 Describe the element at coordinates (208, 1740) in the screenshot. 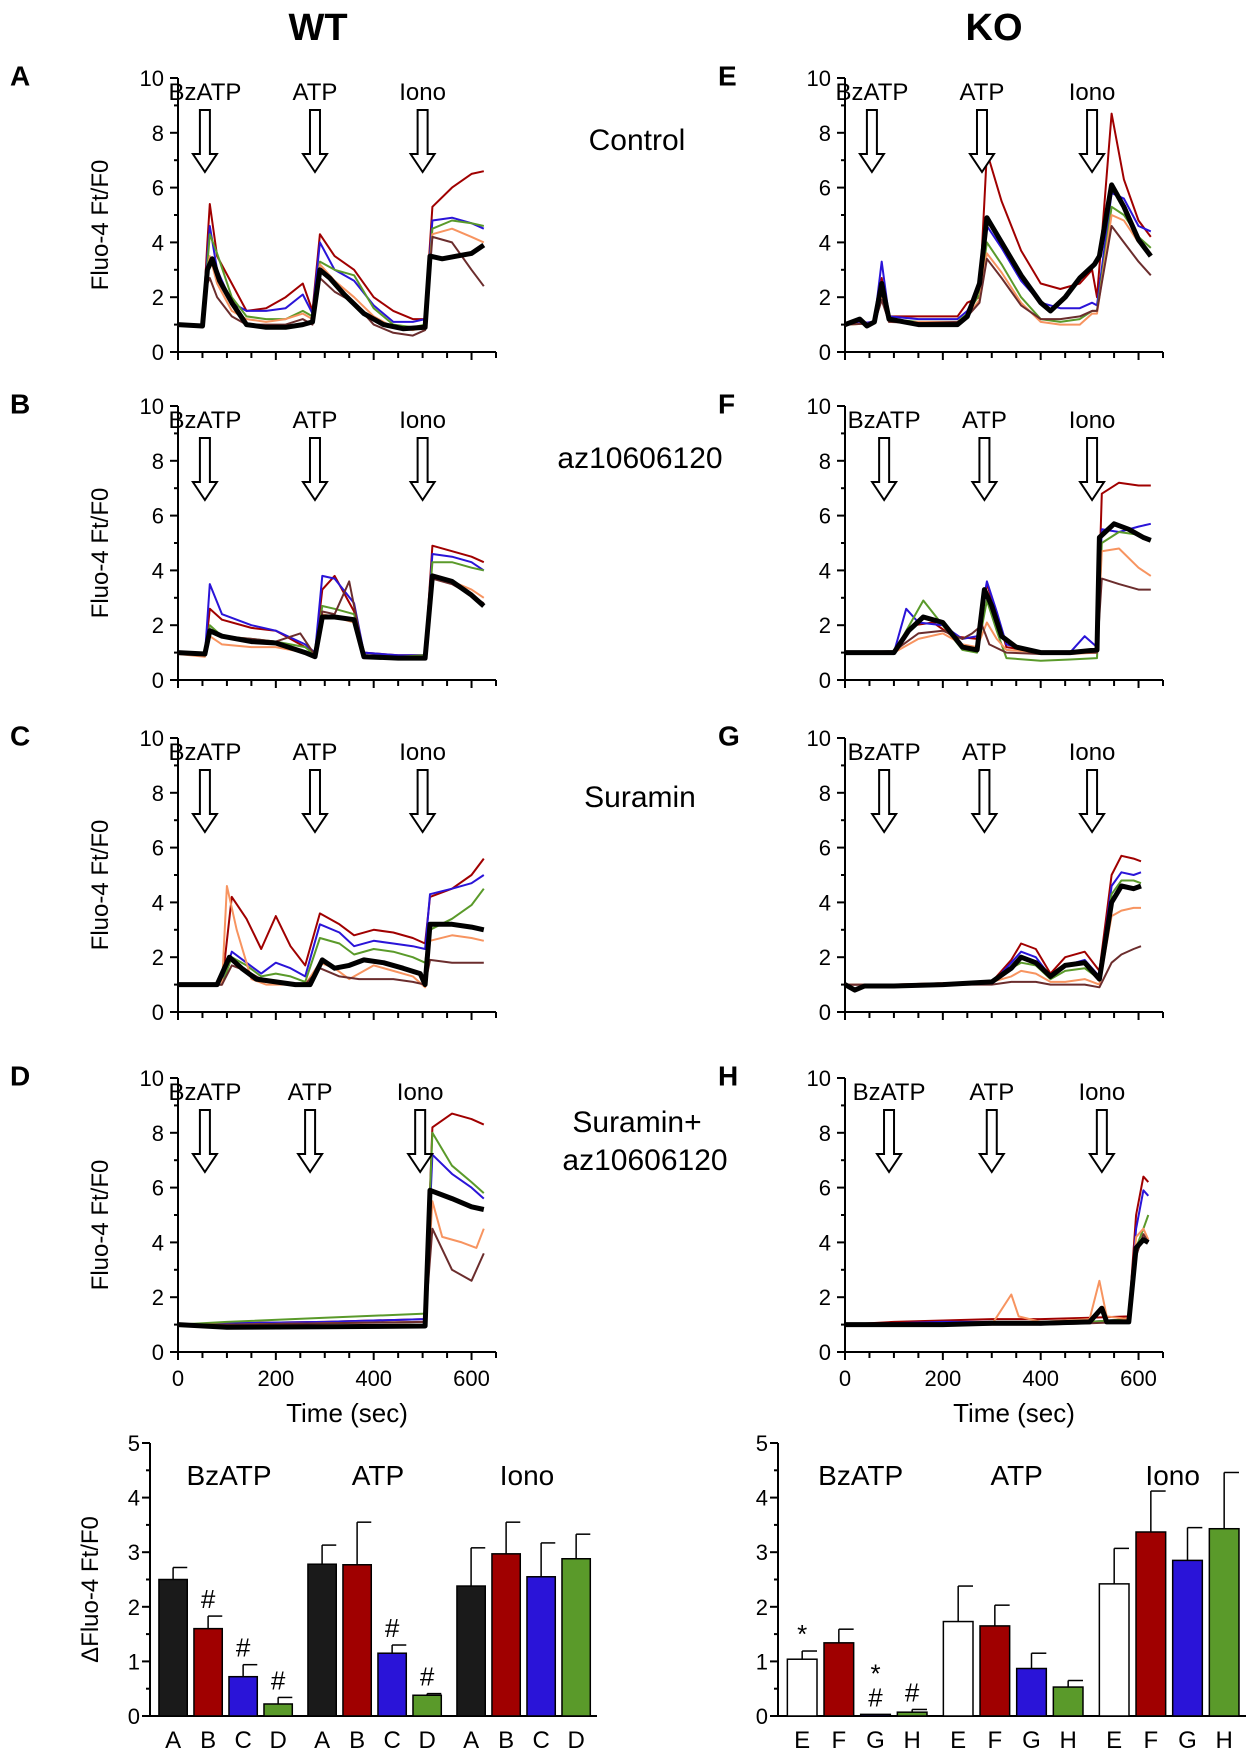

I see `category-label: B` at that location.